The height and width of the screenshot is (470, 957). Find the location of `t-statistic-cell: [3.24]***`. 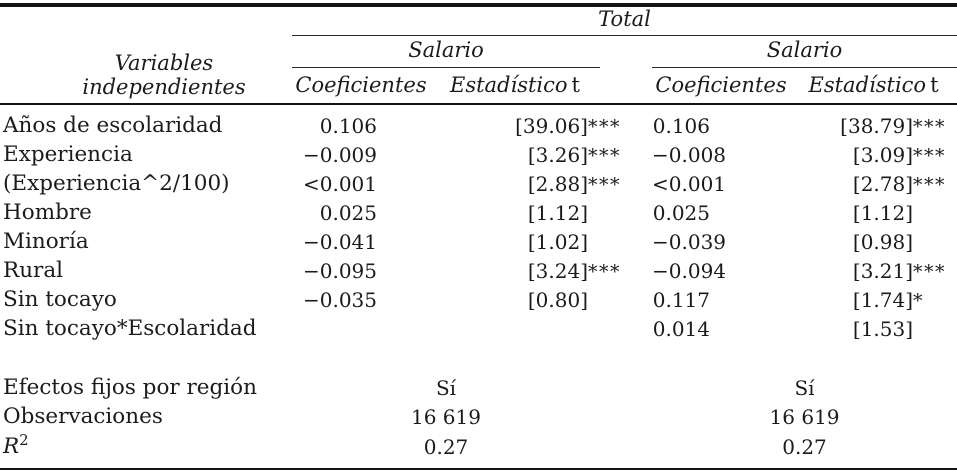

t-statistic-cell: [3.24]*** is located at coordinates (574, 270).